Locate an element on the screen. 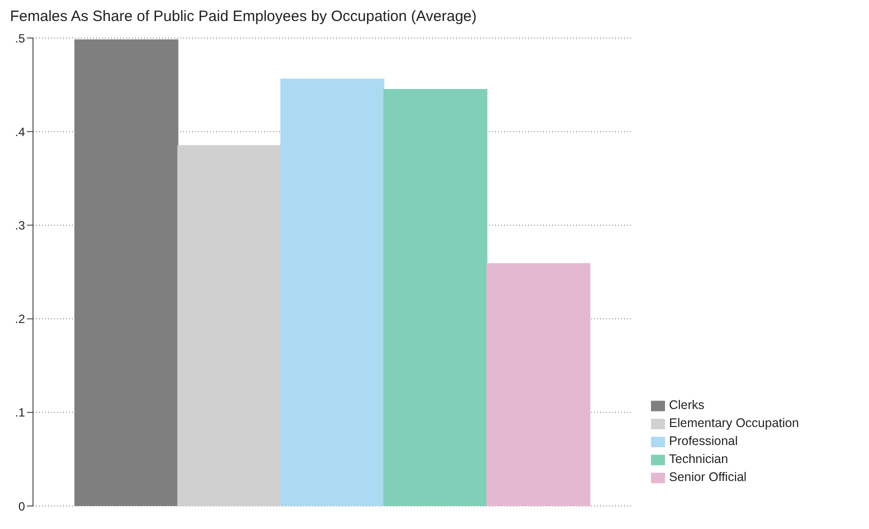 The image size is (869, 529). chart-title: Females As Share of Public Paid Employees by Occupation (Average) is located at coordinates (244, 17).